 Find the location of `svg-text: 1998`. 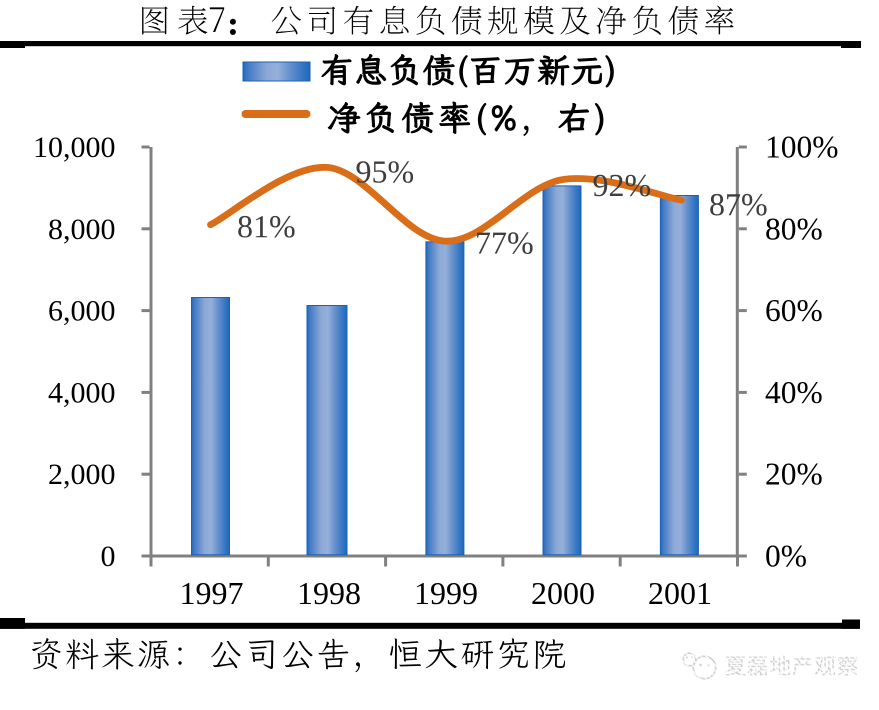

svg-text: 1998 is located at coordinates (329, 593).